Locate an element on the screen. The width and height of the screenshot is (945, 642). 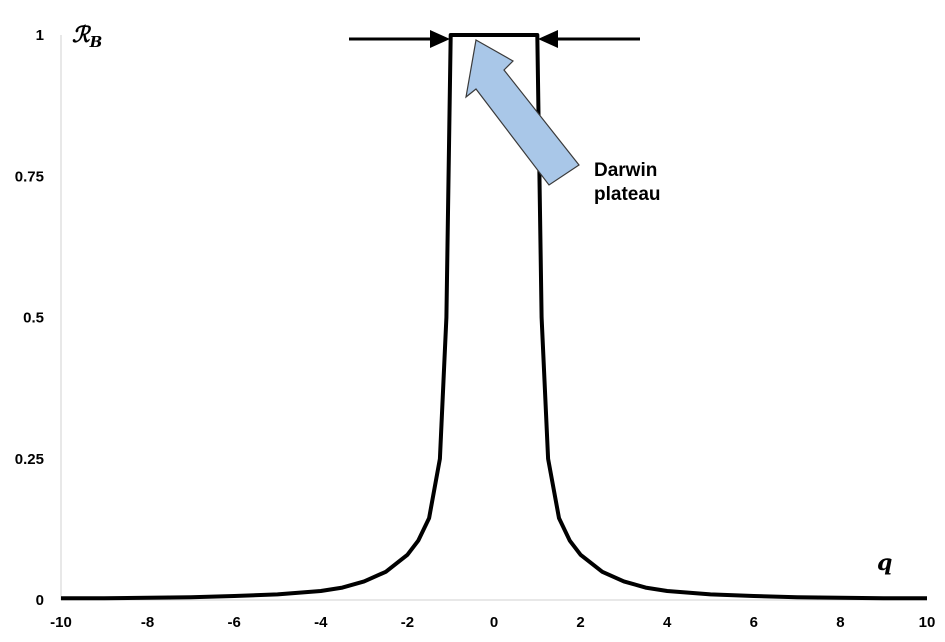
plateau-top-edge is located at coordinates (494, 36).